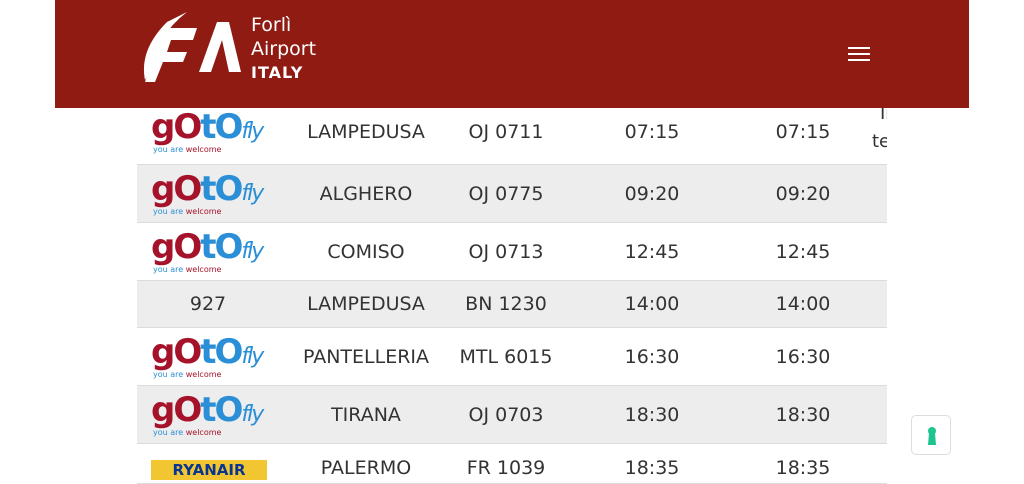 Image resolution: width=1024 pixels, height=484 pixels. Describe the element at coordinates (879, 127) in the screenshot. I see `flight-status: Inte` at that location.